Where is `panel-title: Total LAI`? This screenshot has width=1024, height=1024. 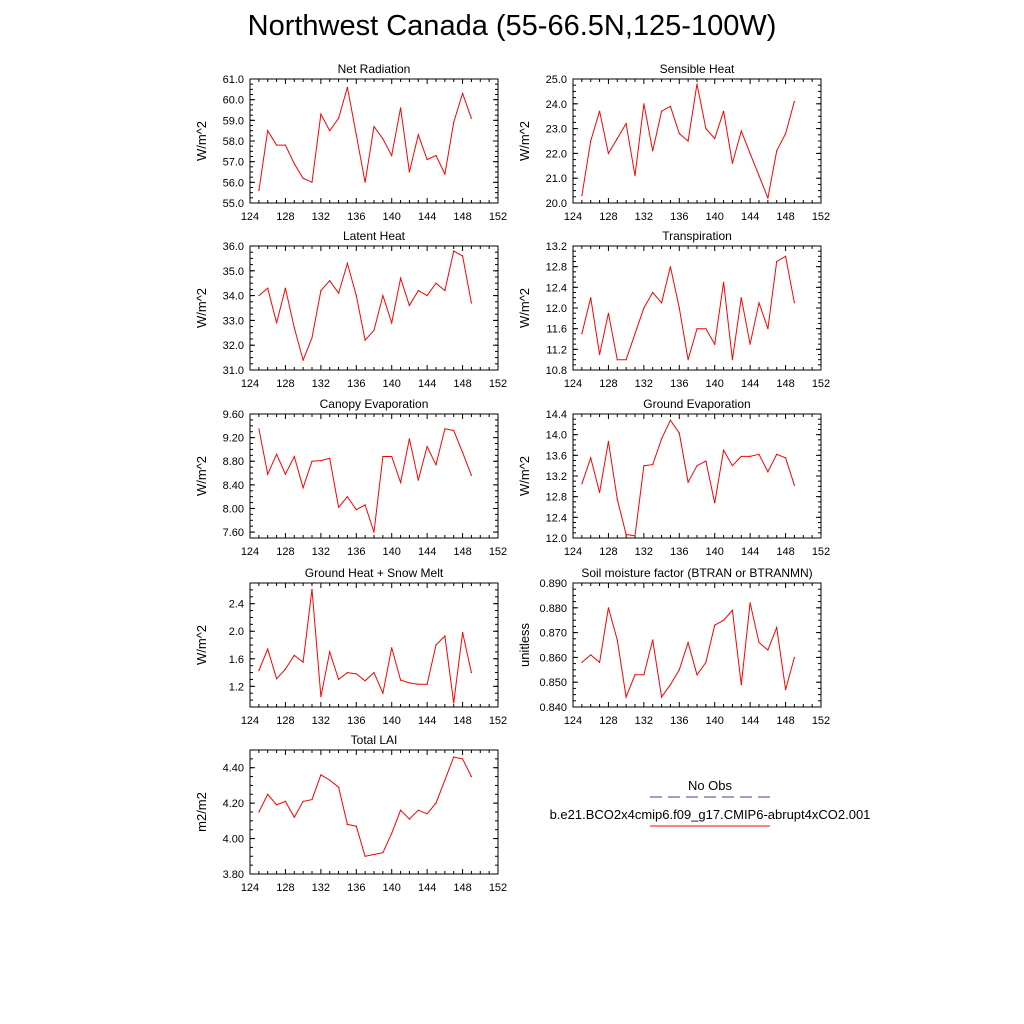
panel-title: Total LAI is located at coordinates (374, 740).